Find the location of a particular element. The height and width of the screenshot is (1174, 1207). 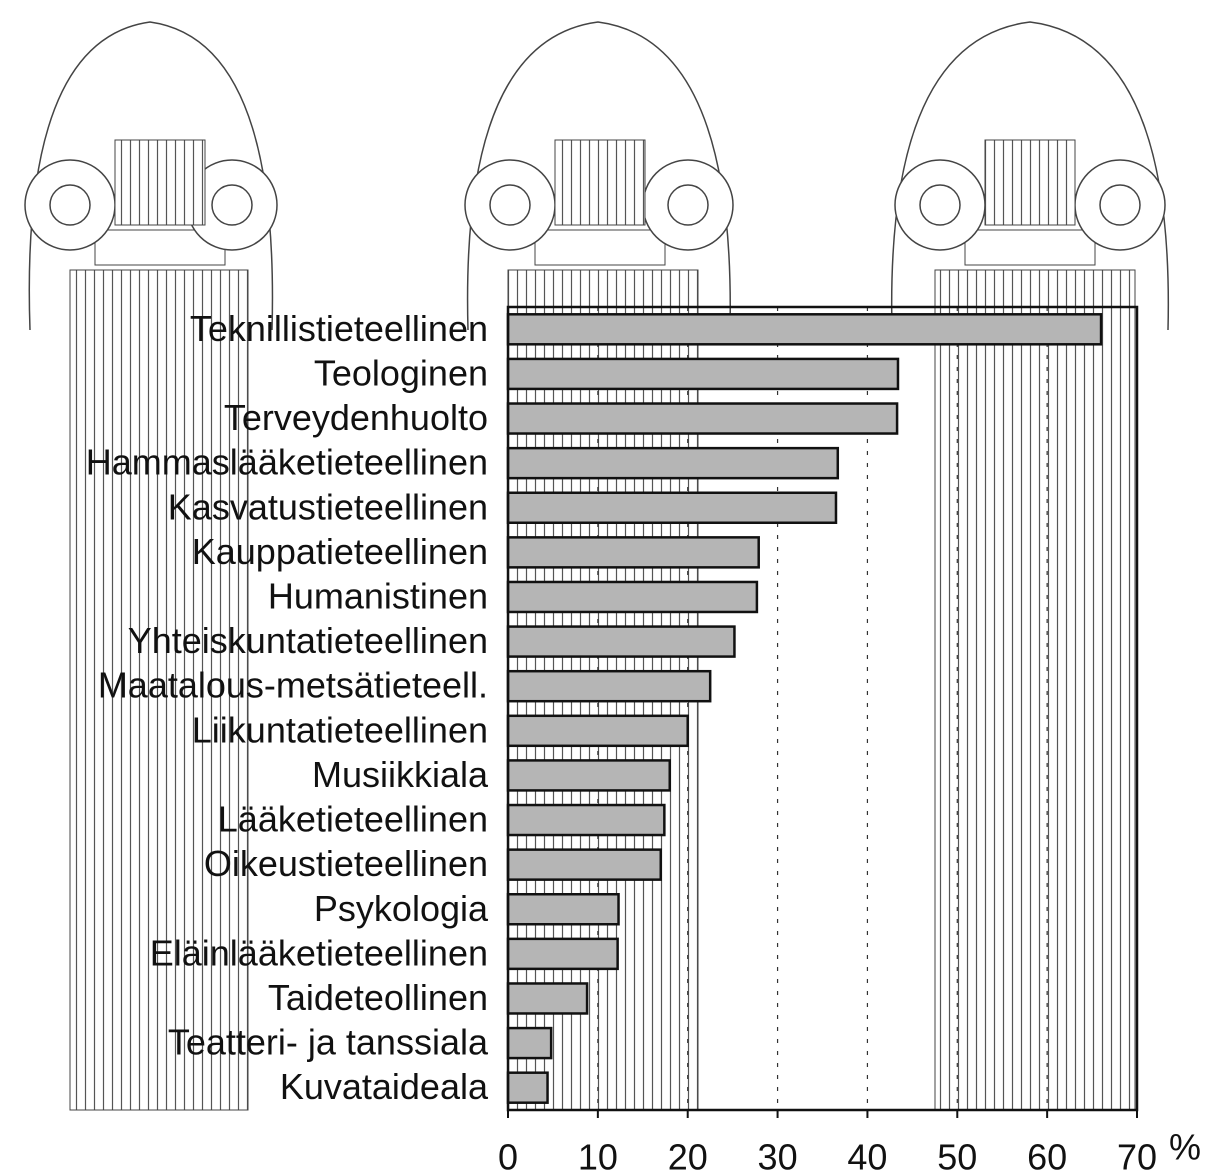

x-tick-label: 50 is located at coordinates (957, 1155).